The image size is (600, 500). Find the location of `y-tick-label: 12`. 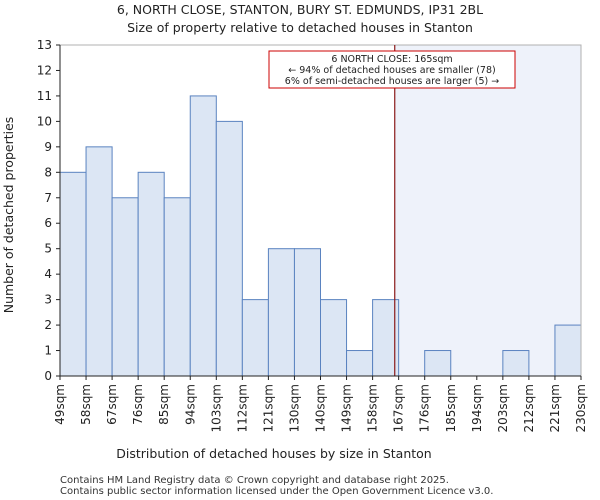

y-tick-label: 12 is located at coordinates (44, 70).